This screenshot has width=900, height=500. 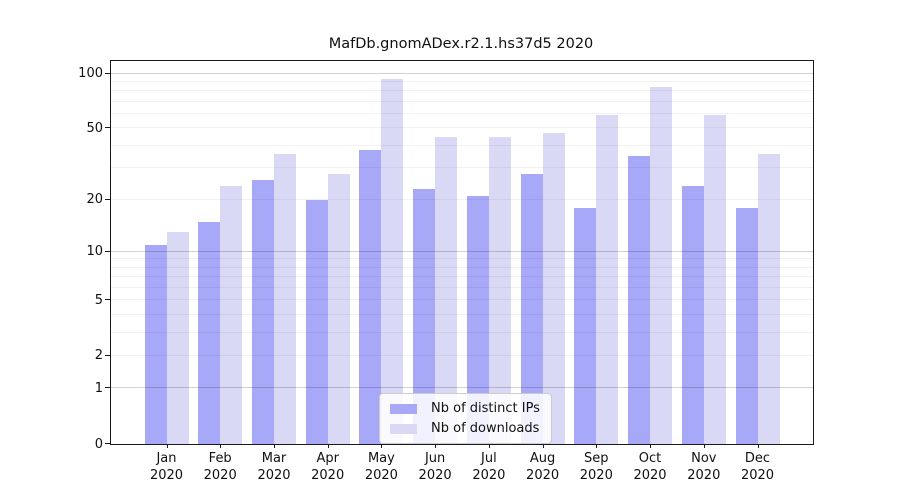 I want to click on y-axis-tick-label-1: 1, so click(x=98, y=388).